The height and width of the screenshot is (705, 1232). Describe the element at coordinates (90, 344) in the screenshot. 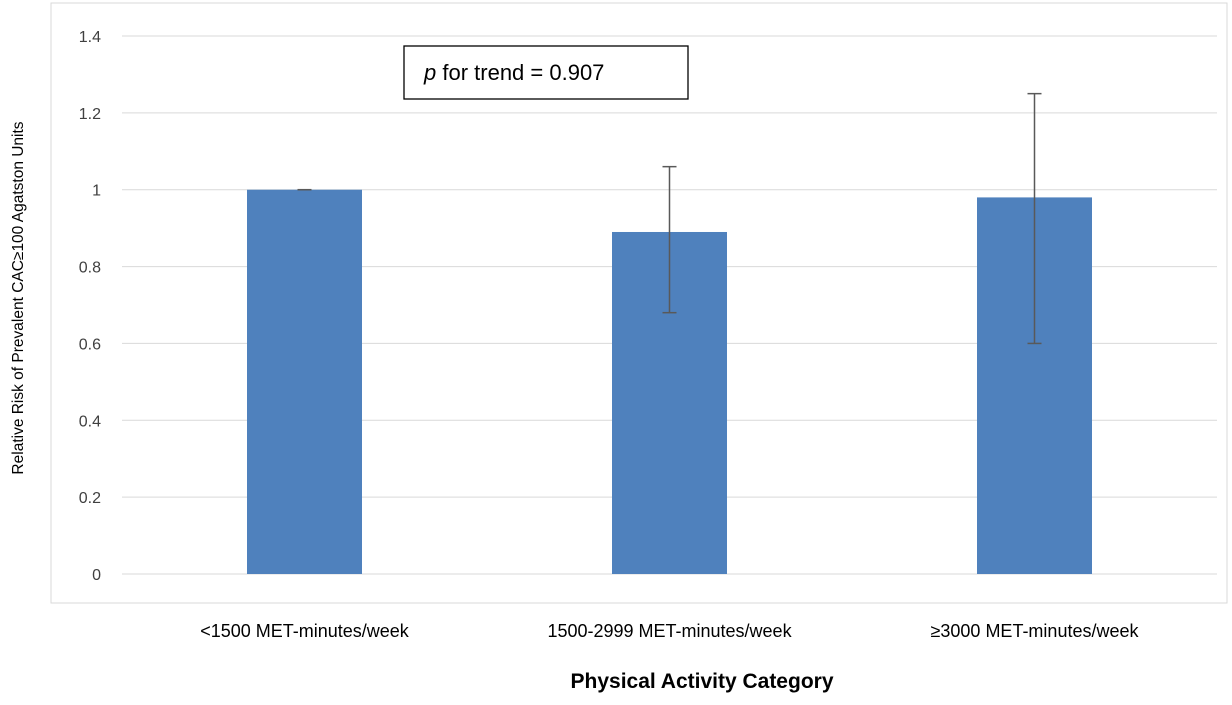

I see `y-tick-label: 0.6` at that location.